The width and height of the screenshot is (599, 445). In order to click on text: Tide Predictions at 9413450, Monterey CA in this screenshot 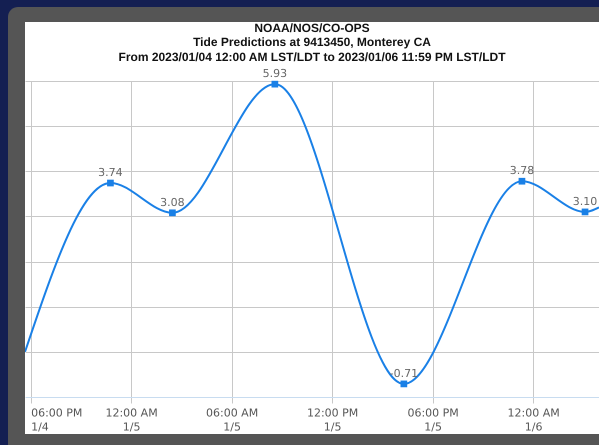, I will do `click(312, 42)`.